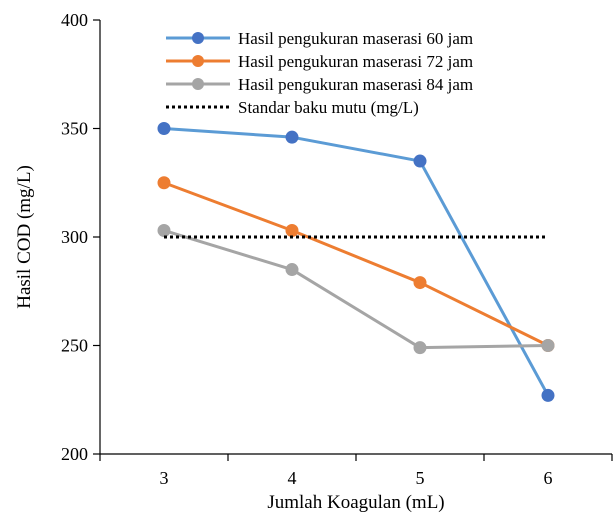 Image resolution: width=616 pixels, height=516 pixels. I want to click on y-tick-label: 350, so click(74, 129).